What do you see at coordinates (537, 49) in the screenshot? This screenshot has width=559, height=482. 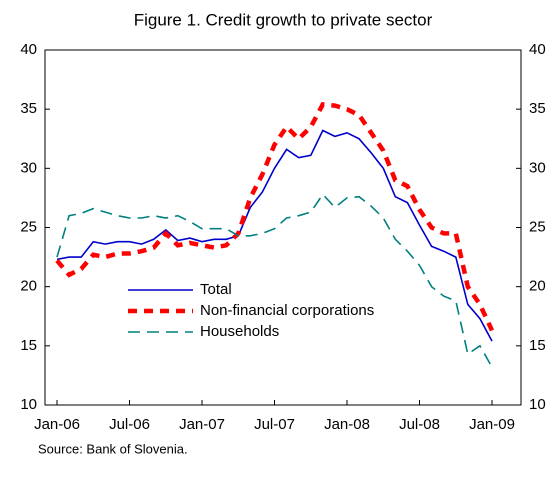 I see `y2-tick-label: 40` at bounding box center [537, 49].